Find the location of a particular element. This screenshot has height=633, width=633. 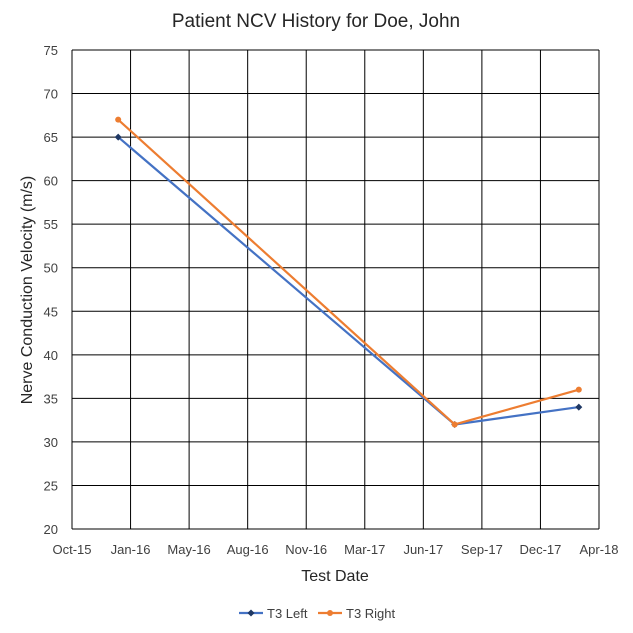

x-tick-label: Apr-18 is located at coordinates (598, 549).